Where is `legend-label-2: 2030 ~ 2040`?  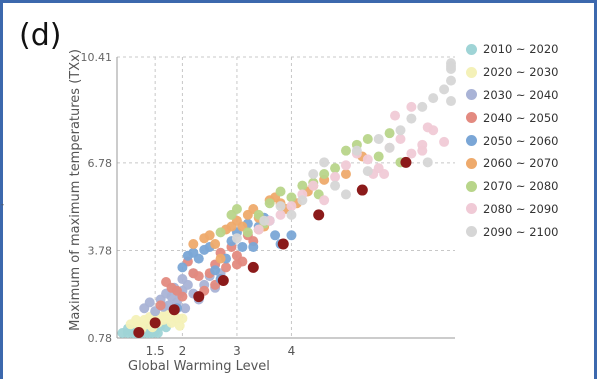 legend-label-2: 2030 ~ 2040 is located at coordinates (521, 94).